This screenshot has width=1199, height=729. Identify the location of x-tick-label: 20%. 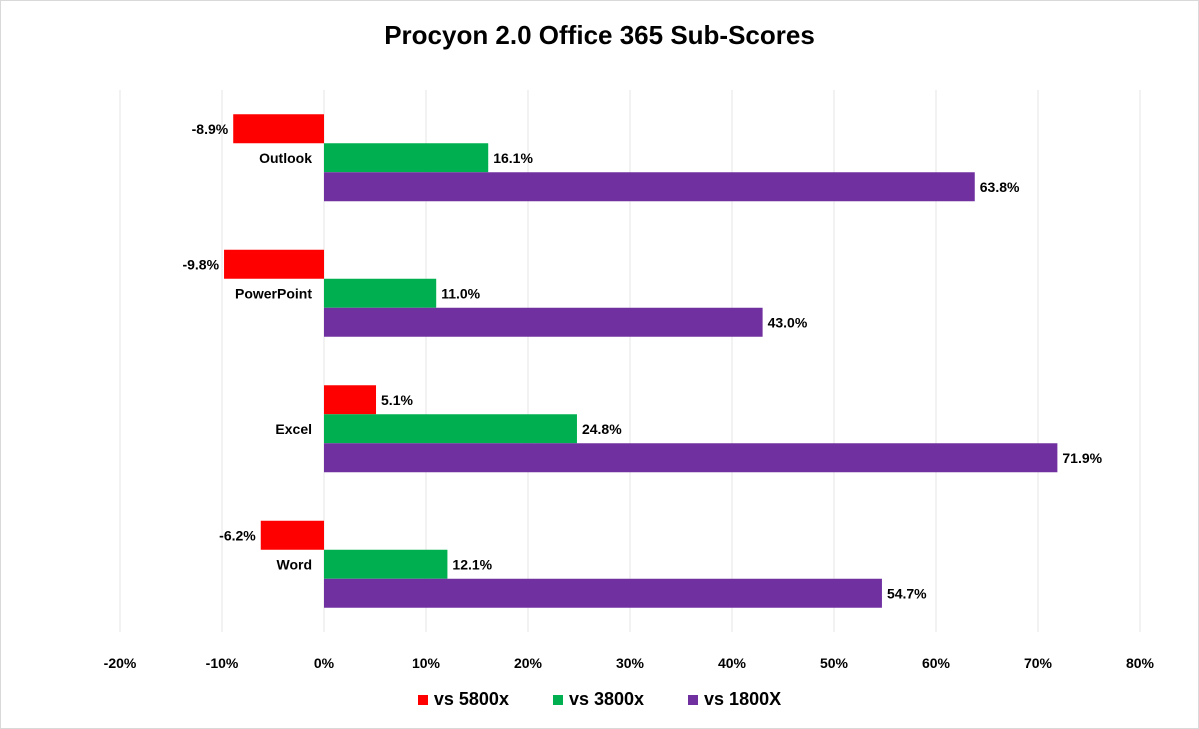
(528, 663).